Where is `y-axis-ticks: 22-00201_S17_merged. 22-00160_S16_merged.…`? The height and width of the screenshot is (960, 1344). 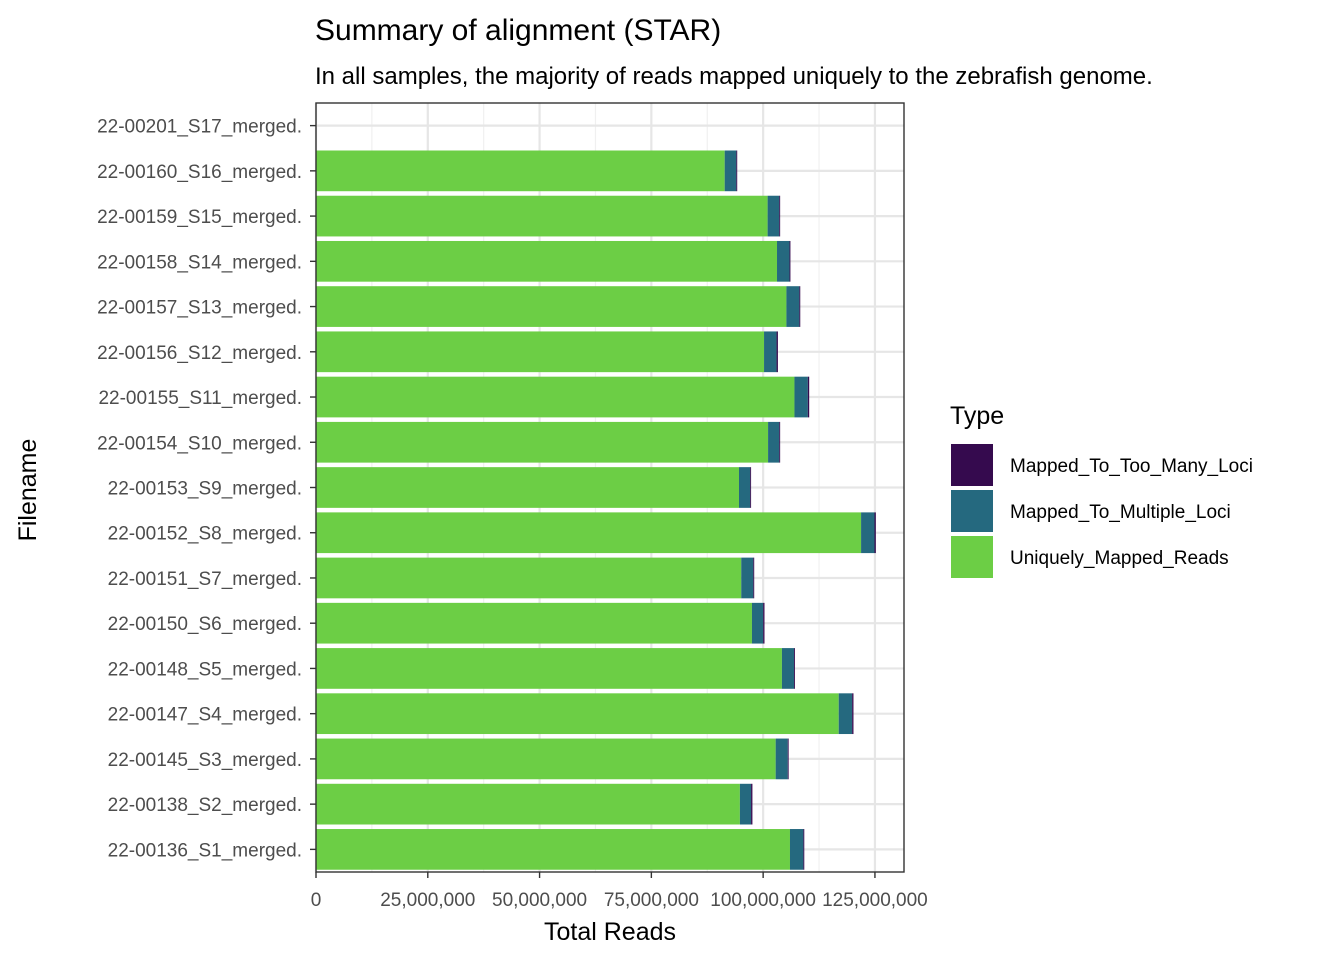 y-axis-ticks: 22-00201_S17_merged. 22-00160_S16_merged.… is located at coordinates (206, 489).